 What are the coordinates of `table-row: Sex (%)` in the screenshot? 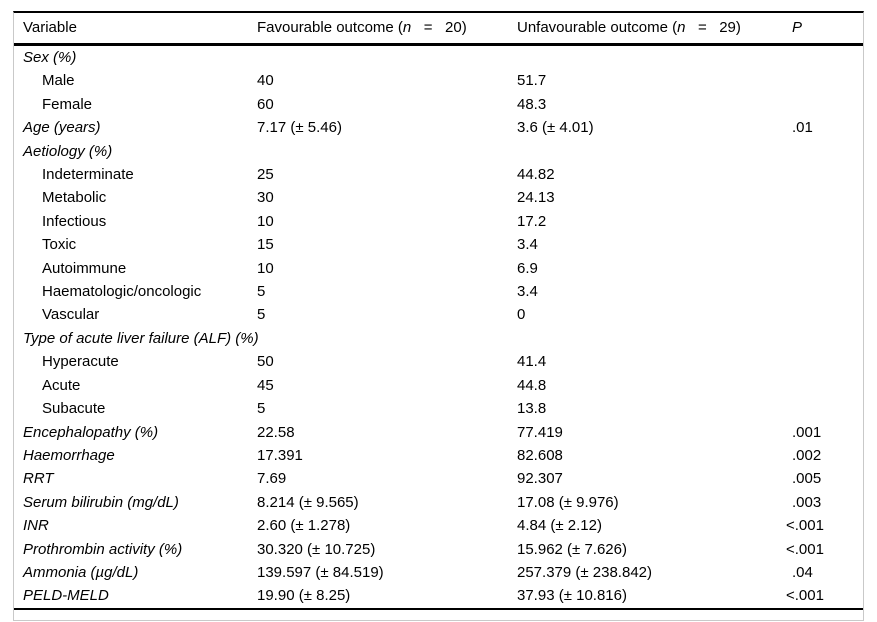 It's located at (438, 57).